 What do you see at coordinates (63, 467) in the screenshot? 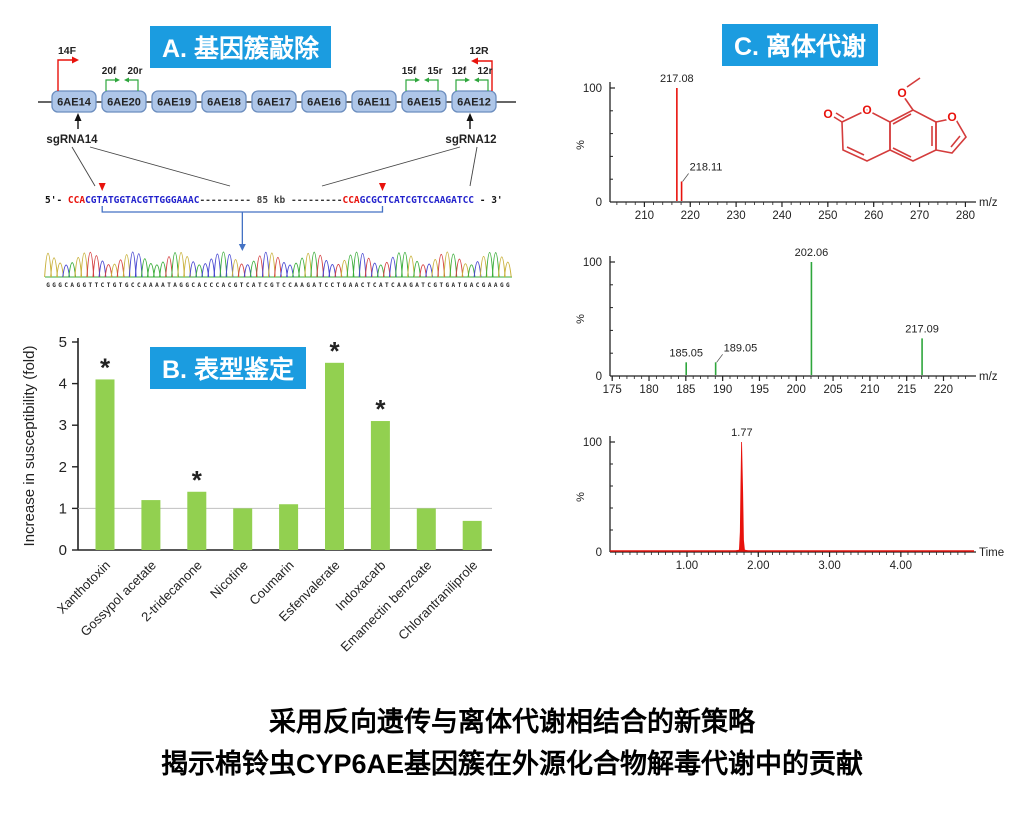
I see `y-tick-label: 2` at bounding box center [63, 467].